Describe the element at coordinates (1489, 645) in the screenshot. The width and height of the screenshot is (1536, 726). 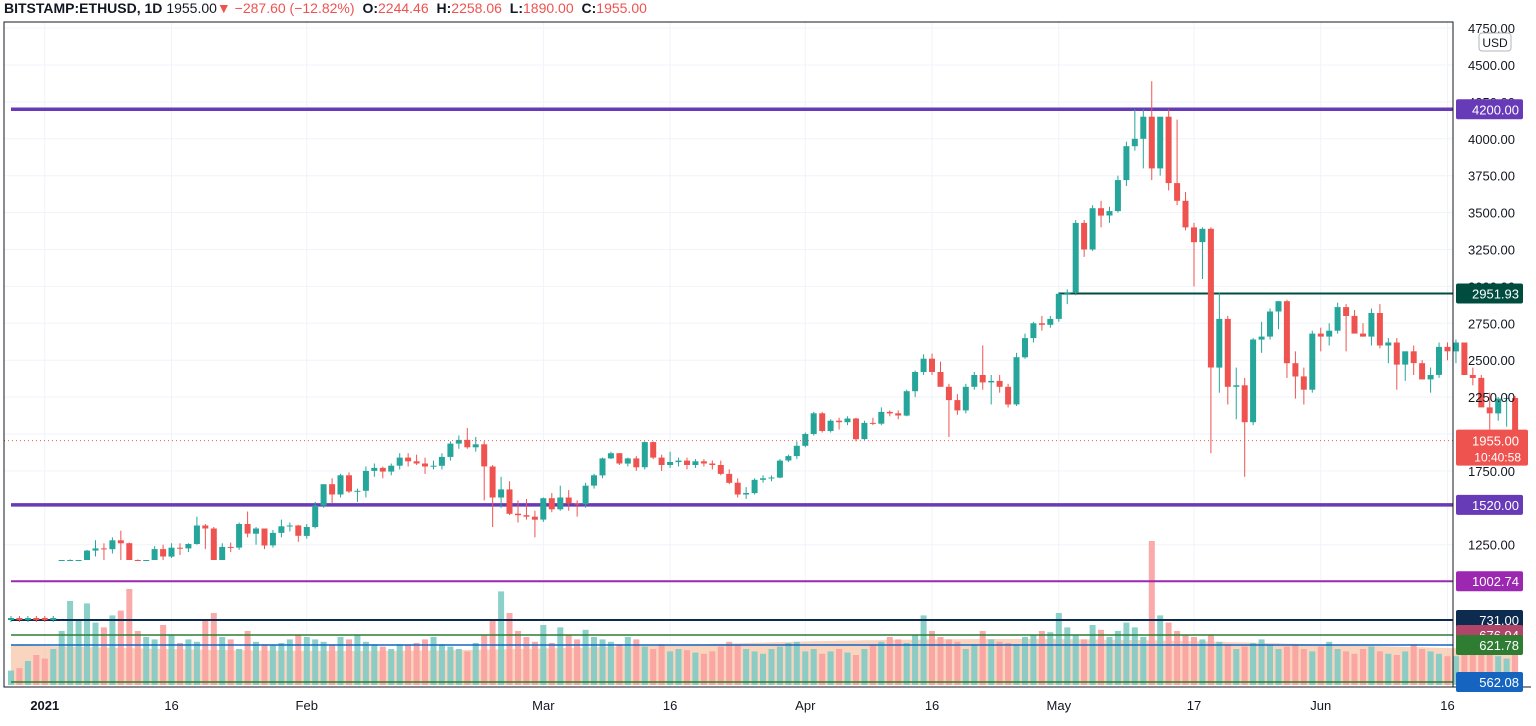
I see `level-tag-621-78-bg` at that location.